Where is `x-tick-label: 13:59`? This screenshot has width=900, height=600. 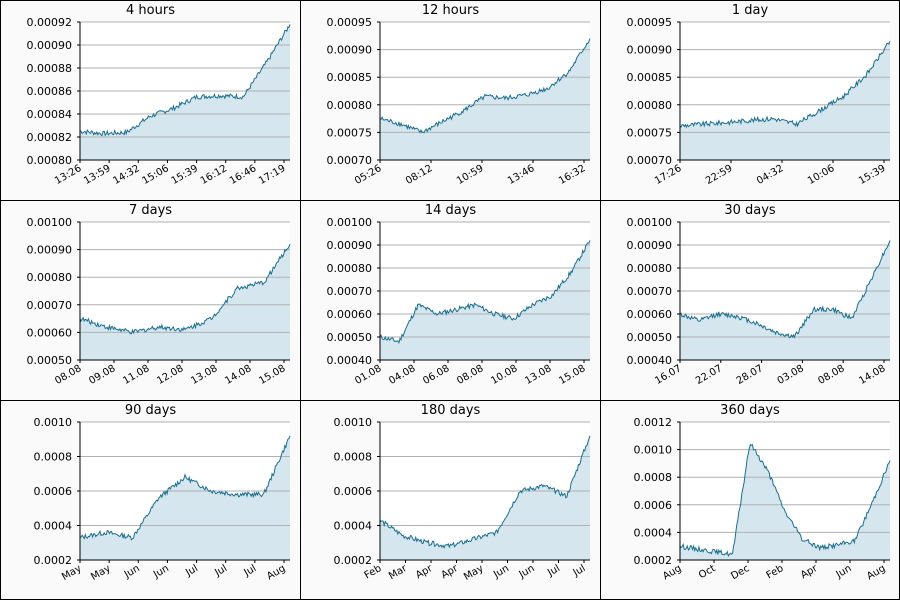
x-tick-label: 13:59 is located at coordinates (97, 175).